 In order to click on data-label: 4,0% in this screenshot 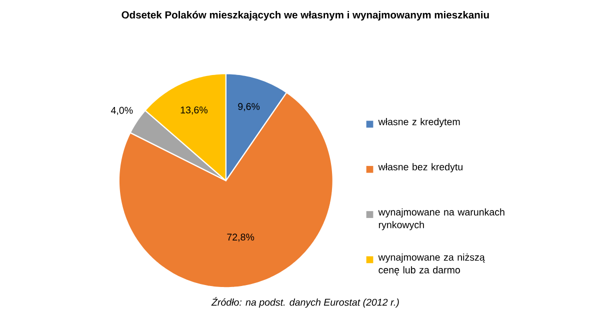, I will do `click(121, 110)`.